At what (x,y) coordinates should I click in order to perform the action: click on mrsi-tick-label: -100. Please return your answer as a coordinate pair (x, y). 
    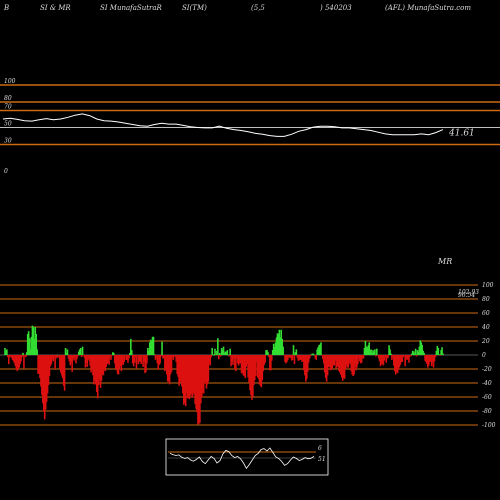
    Looking at the image, I should click on (489, 425).